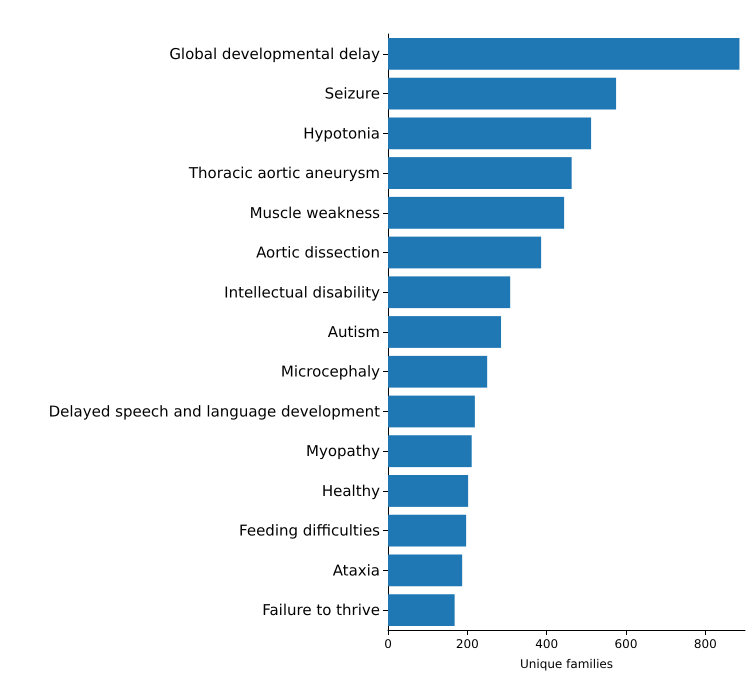  Describe the element at coordinates (626, 644) in the screenshot. I see `x-tick-label: 600` at that location.